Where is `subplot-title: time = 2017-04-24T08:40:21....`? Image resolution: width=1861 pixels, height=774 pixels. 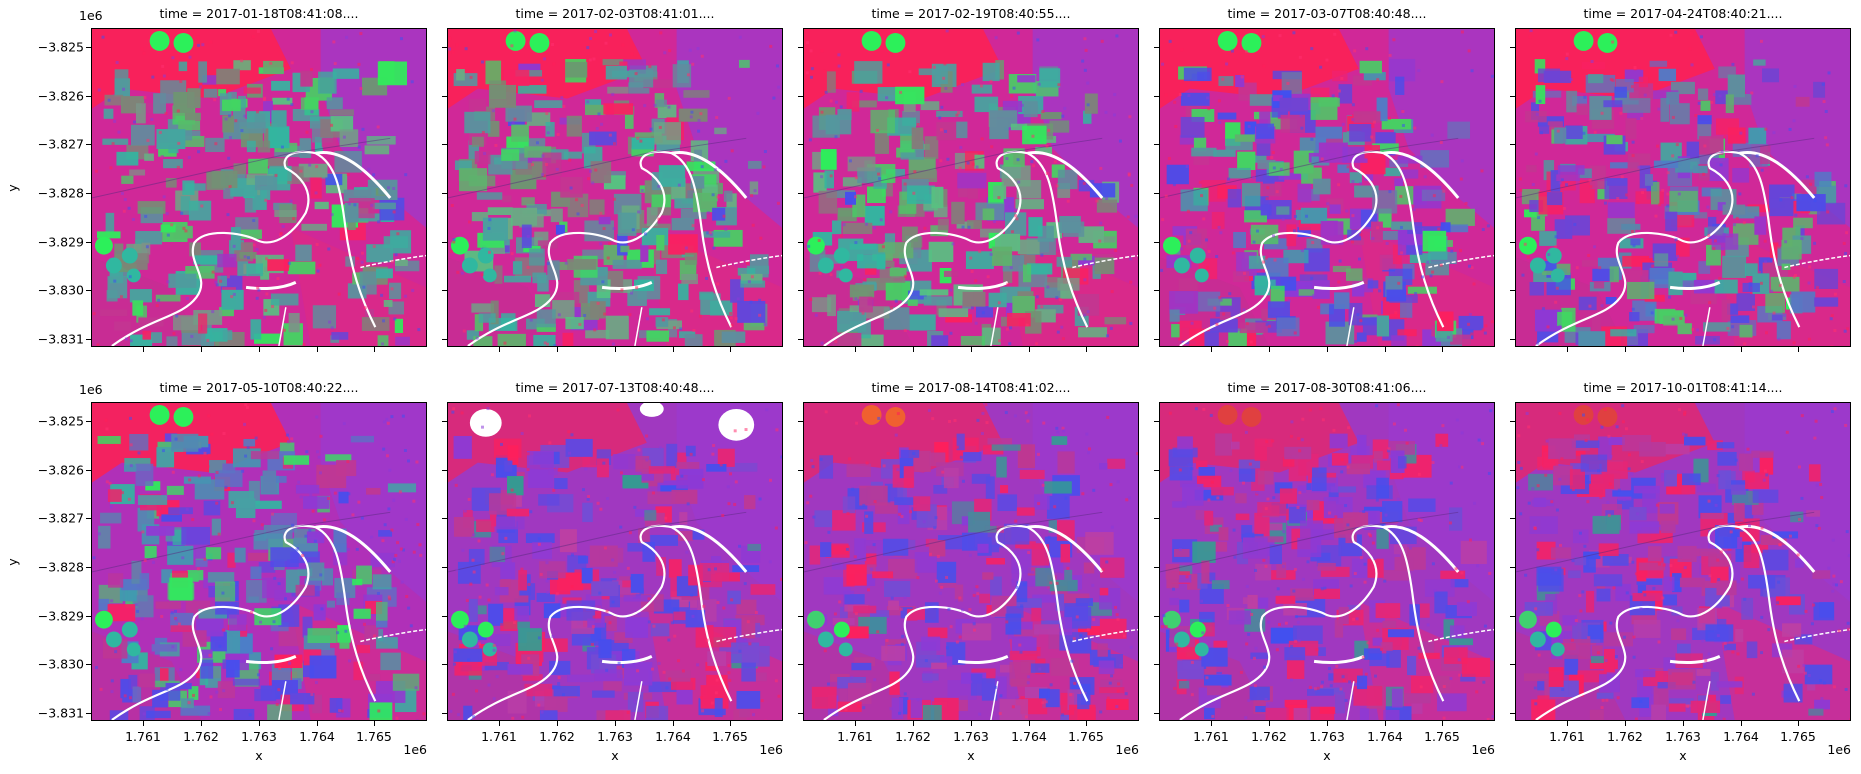 subplot-title: time = 2017-04-24T08:40:21.... is located at coordinates (1683, 13).